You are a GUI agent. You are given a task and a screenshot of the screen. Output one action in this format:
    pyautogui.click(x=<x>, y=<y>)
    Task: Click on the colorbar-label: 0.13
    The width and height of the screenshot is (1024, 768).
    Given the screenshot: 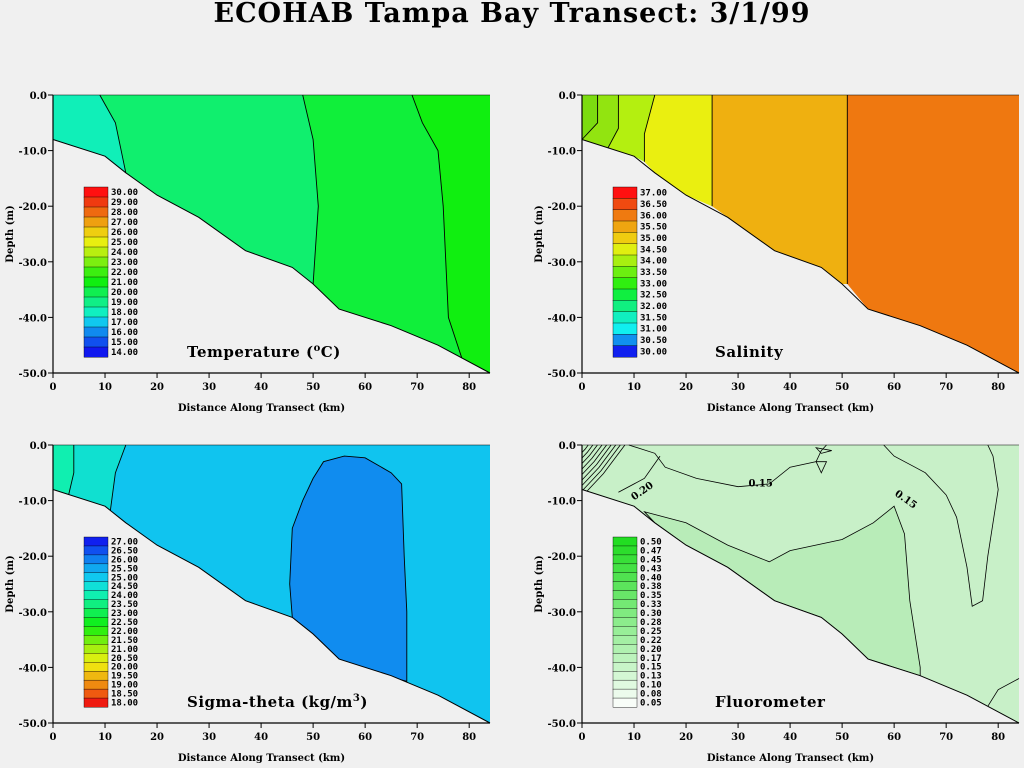 What is the action you would take?
    pyautogui.click(x=651, y=677)
    